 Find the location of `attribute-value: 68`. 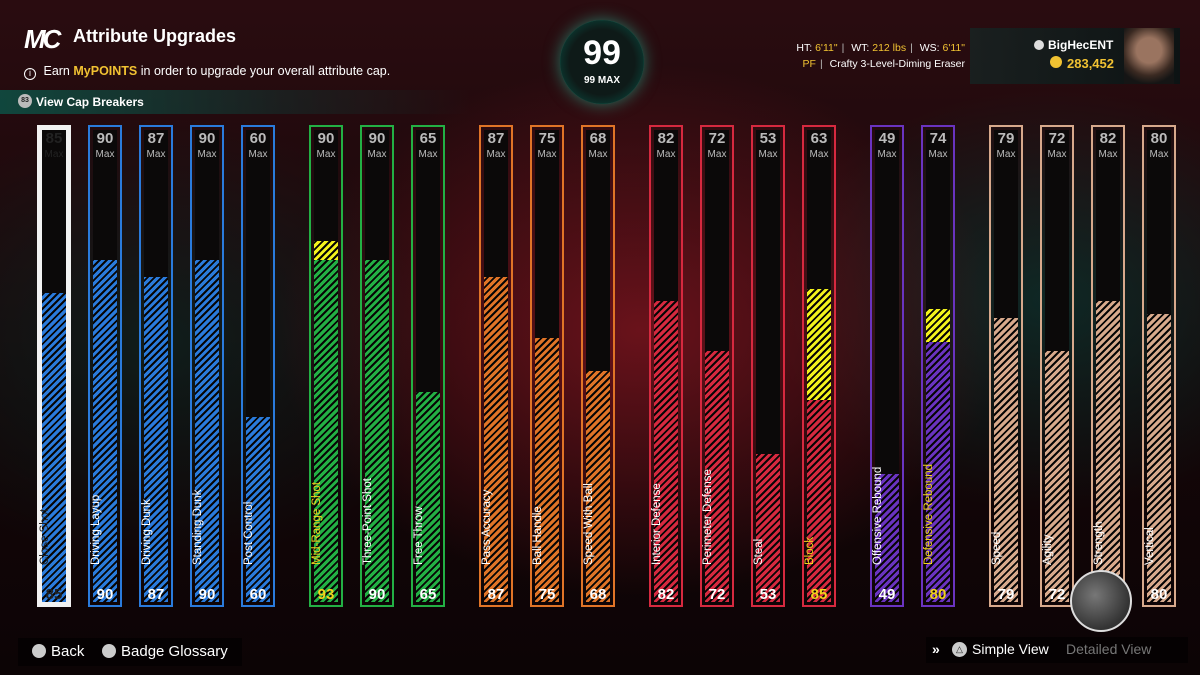

attribute-value: 68 is located at coordinates (598, 594).